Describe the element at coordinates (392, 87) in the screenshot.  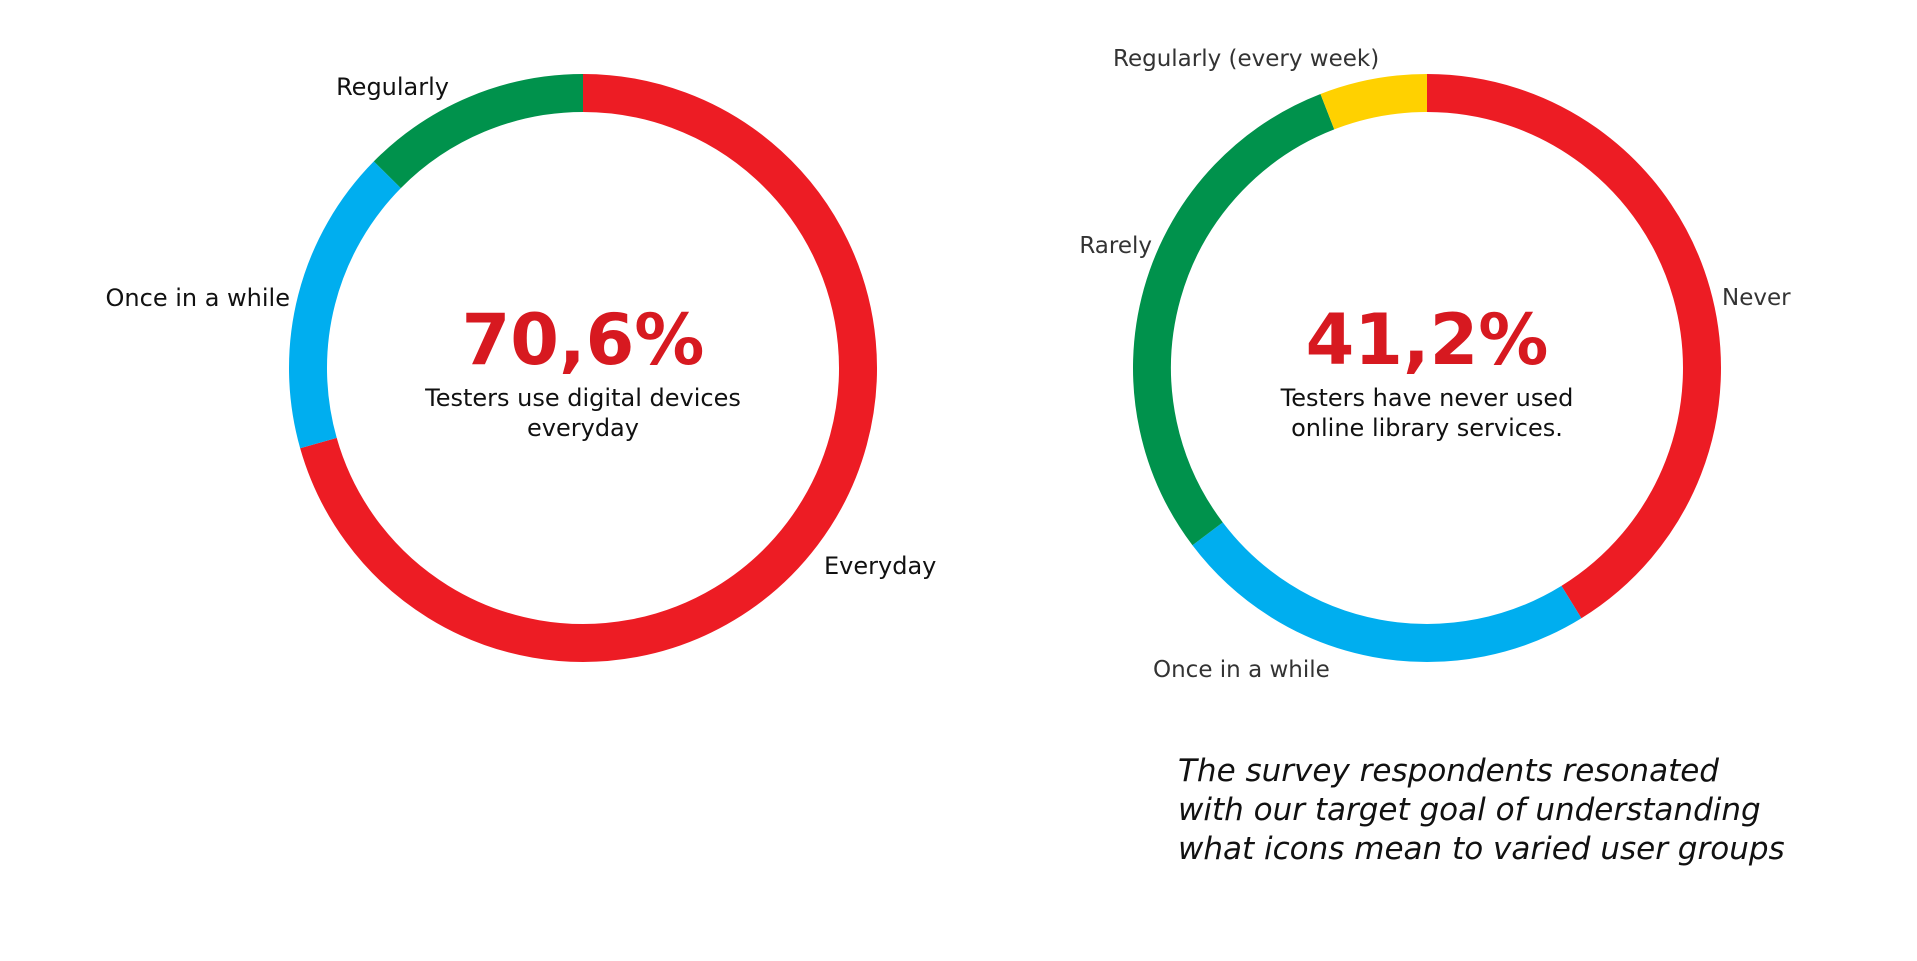
I see `left-slice-label-regularly: Regularly` at that location.